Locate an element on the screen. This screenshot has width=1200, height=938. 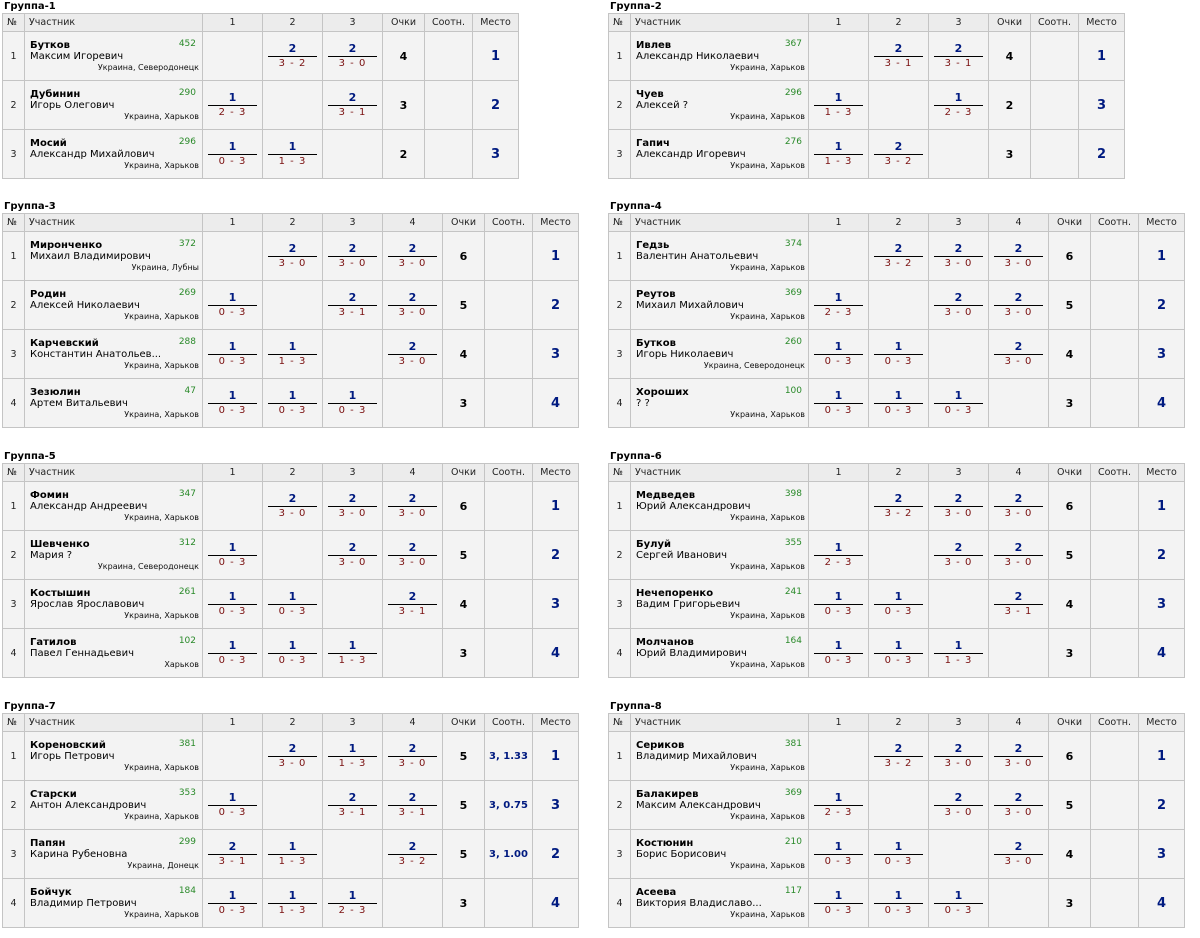
player-lastname: Булуй is located at coordinates (653, 544).